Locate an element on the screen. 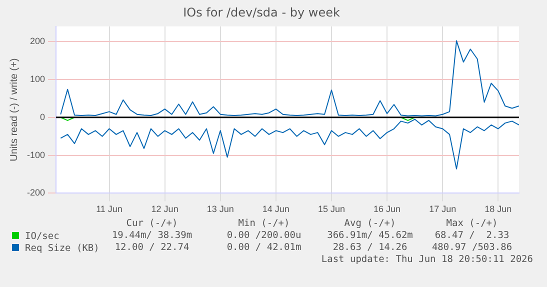 This screenshot has width=547, height=287. x-tick-label: 16 Jun is located at coordinates (387, 209).